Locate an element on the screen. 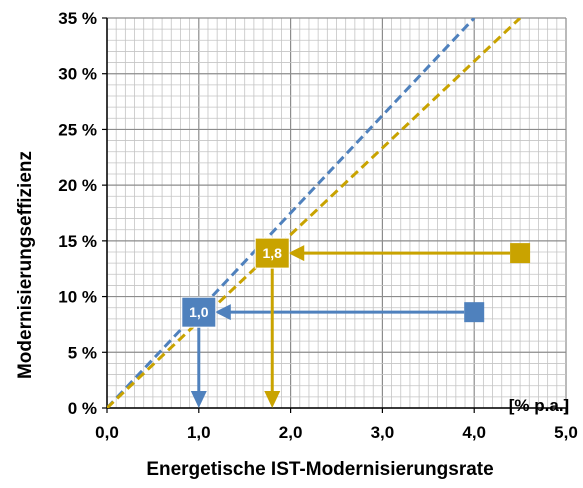 The image size is (583, 488). x-tick-label: 4,0 is located at coordinates (474, 432).